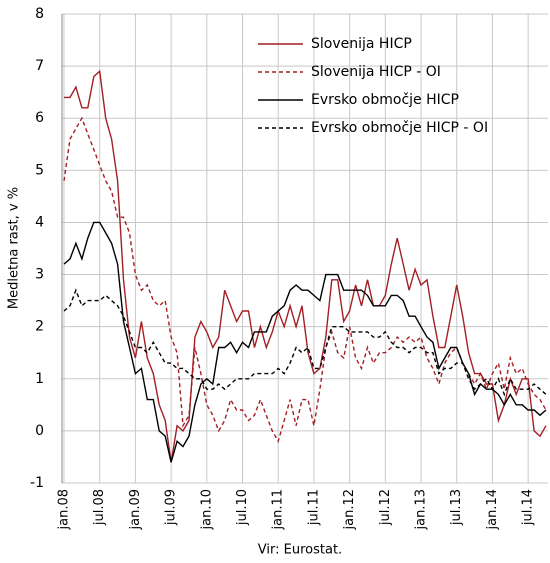 This screenshot has width=550, height=563. Describe the element at coordinates (39, 118) in the screenshot. I see `y-tick-label: 6` at that location.